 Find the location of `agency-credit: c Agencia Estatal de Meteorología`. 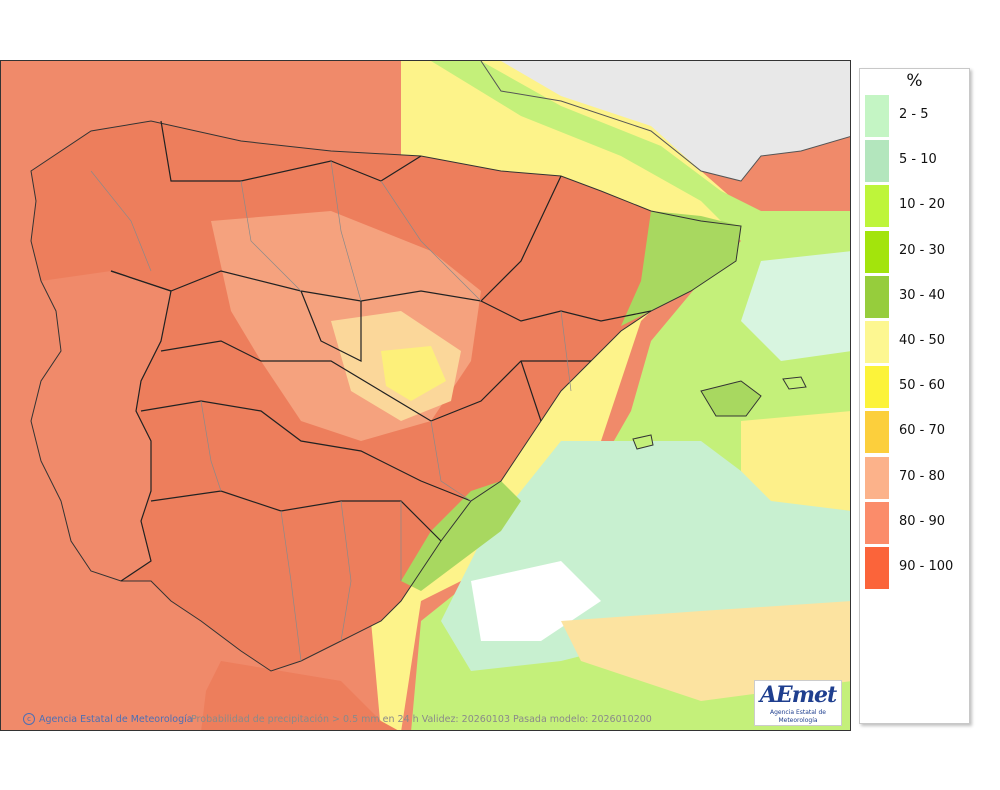

agency-credit: c Agencia Estatal de Meteorología is located at coordinates (108, 719).